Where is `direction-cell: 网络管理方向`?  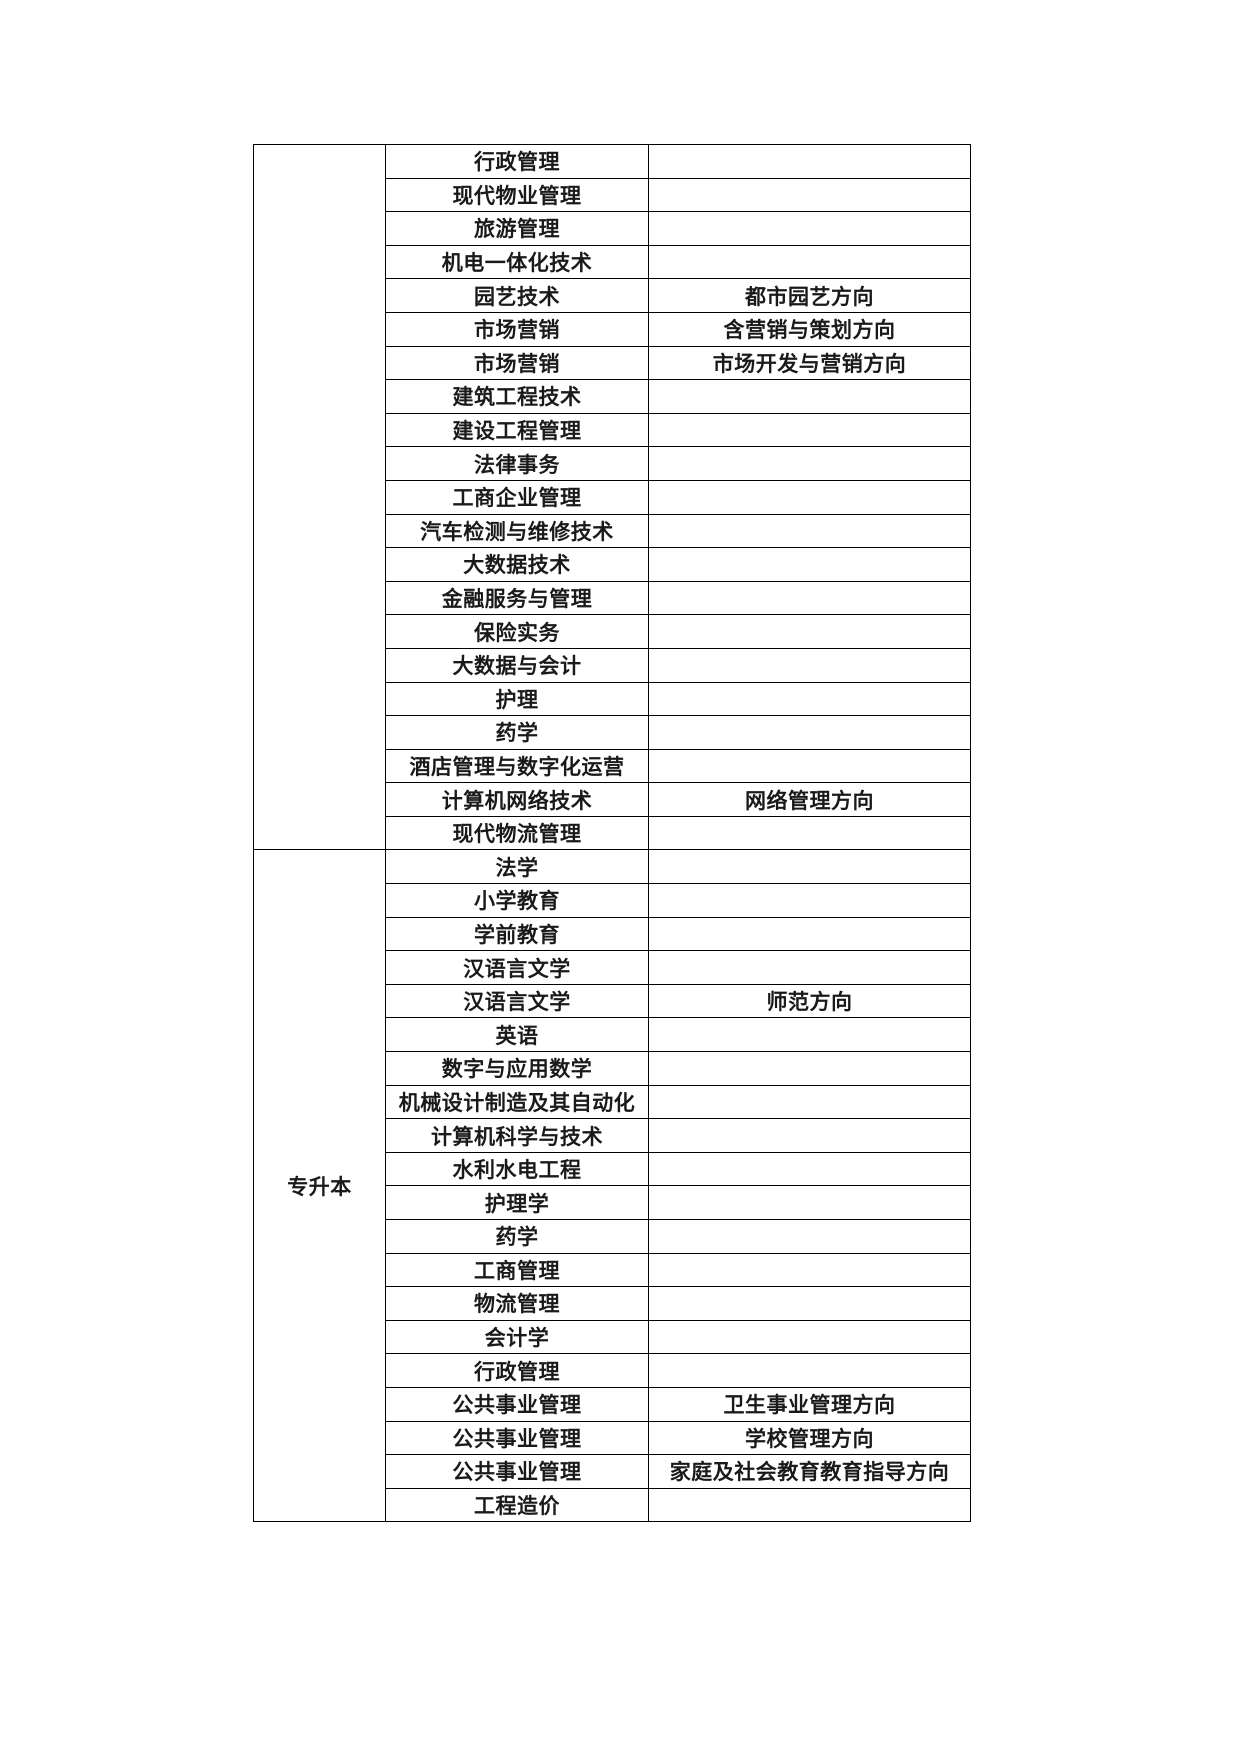
direction-cell: 网络管理方向 is located at coordinates (809, 799).